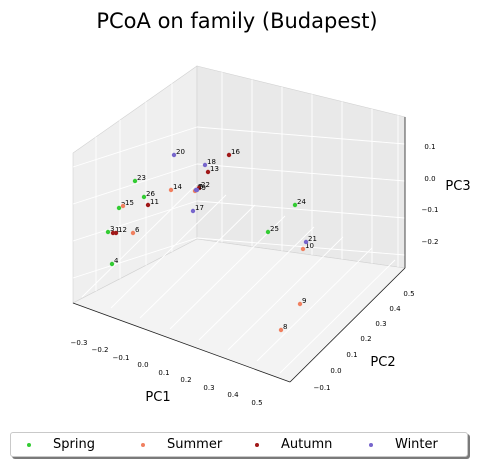  What do you see at coordinates (312, 239) in the screenshot?
I see `point-label-21: 21` at bounding box center [312, 239].